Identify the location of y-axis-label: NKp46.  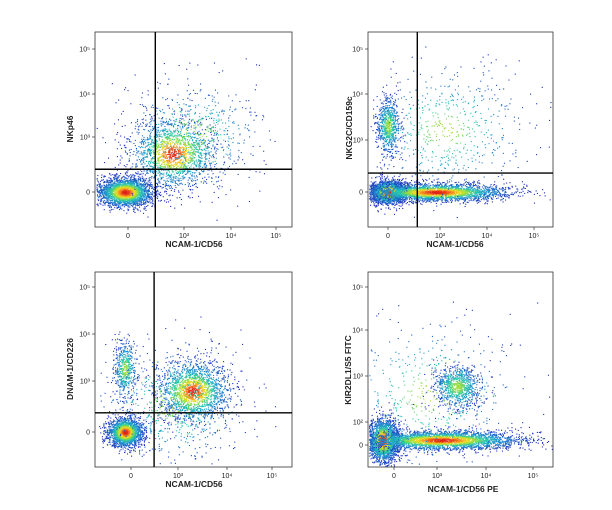
(70, 128).